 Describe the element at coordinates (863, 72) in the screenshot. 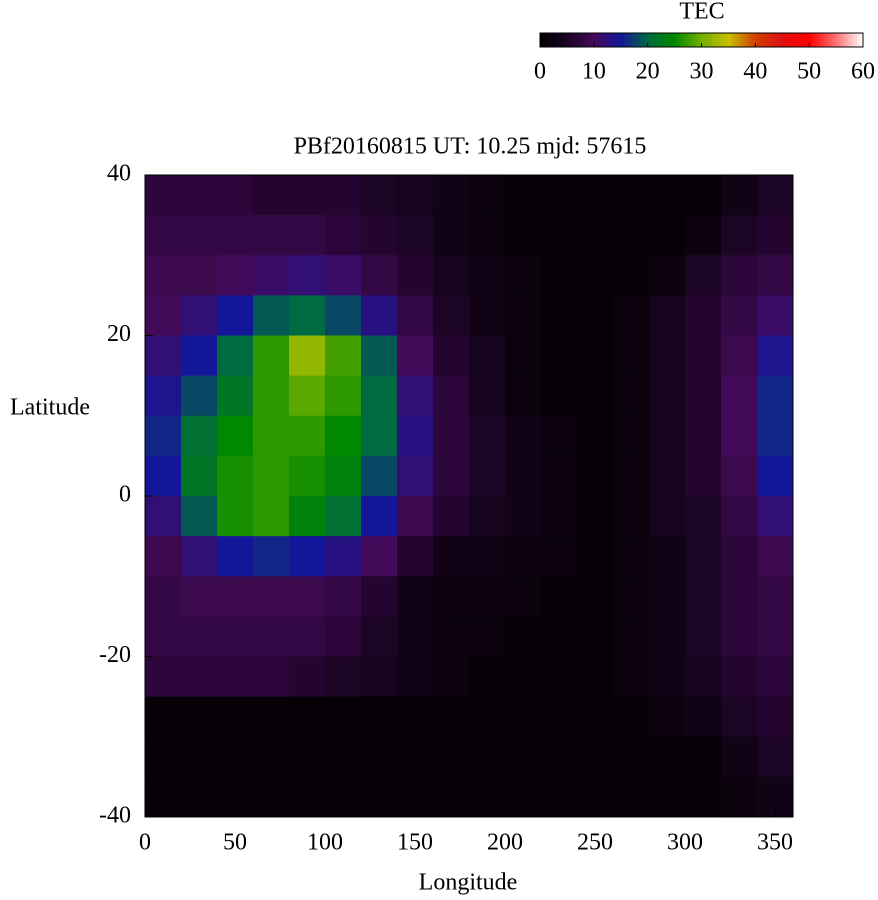

I see `colorbar-tick-label: 60` at that location.